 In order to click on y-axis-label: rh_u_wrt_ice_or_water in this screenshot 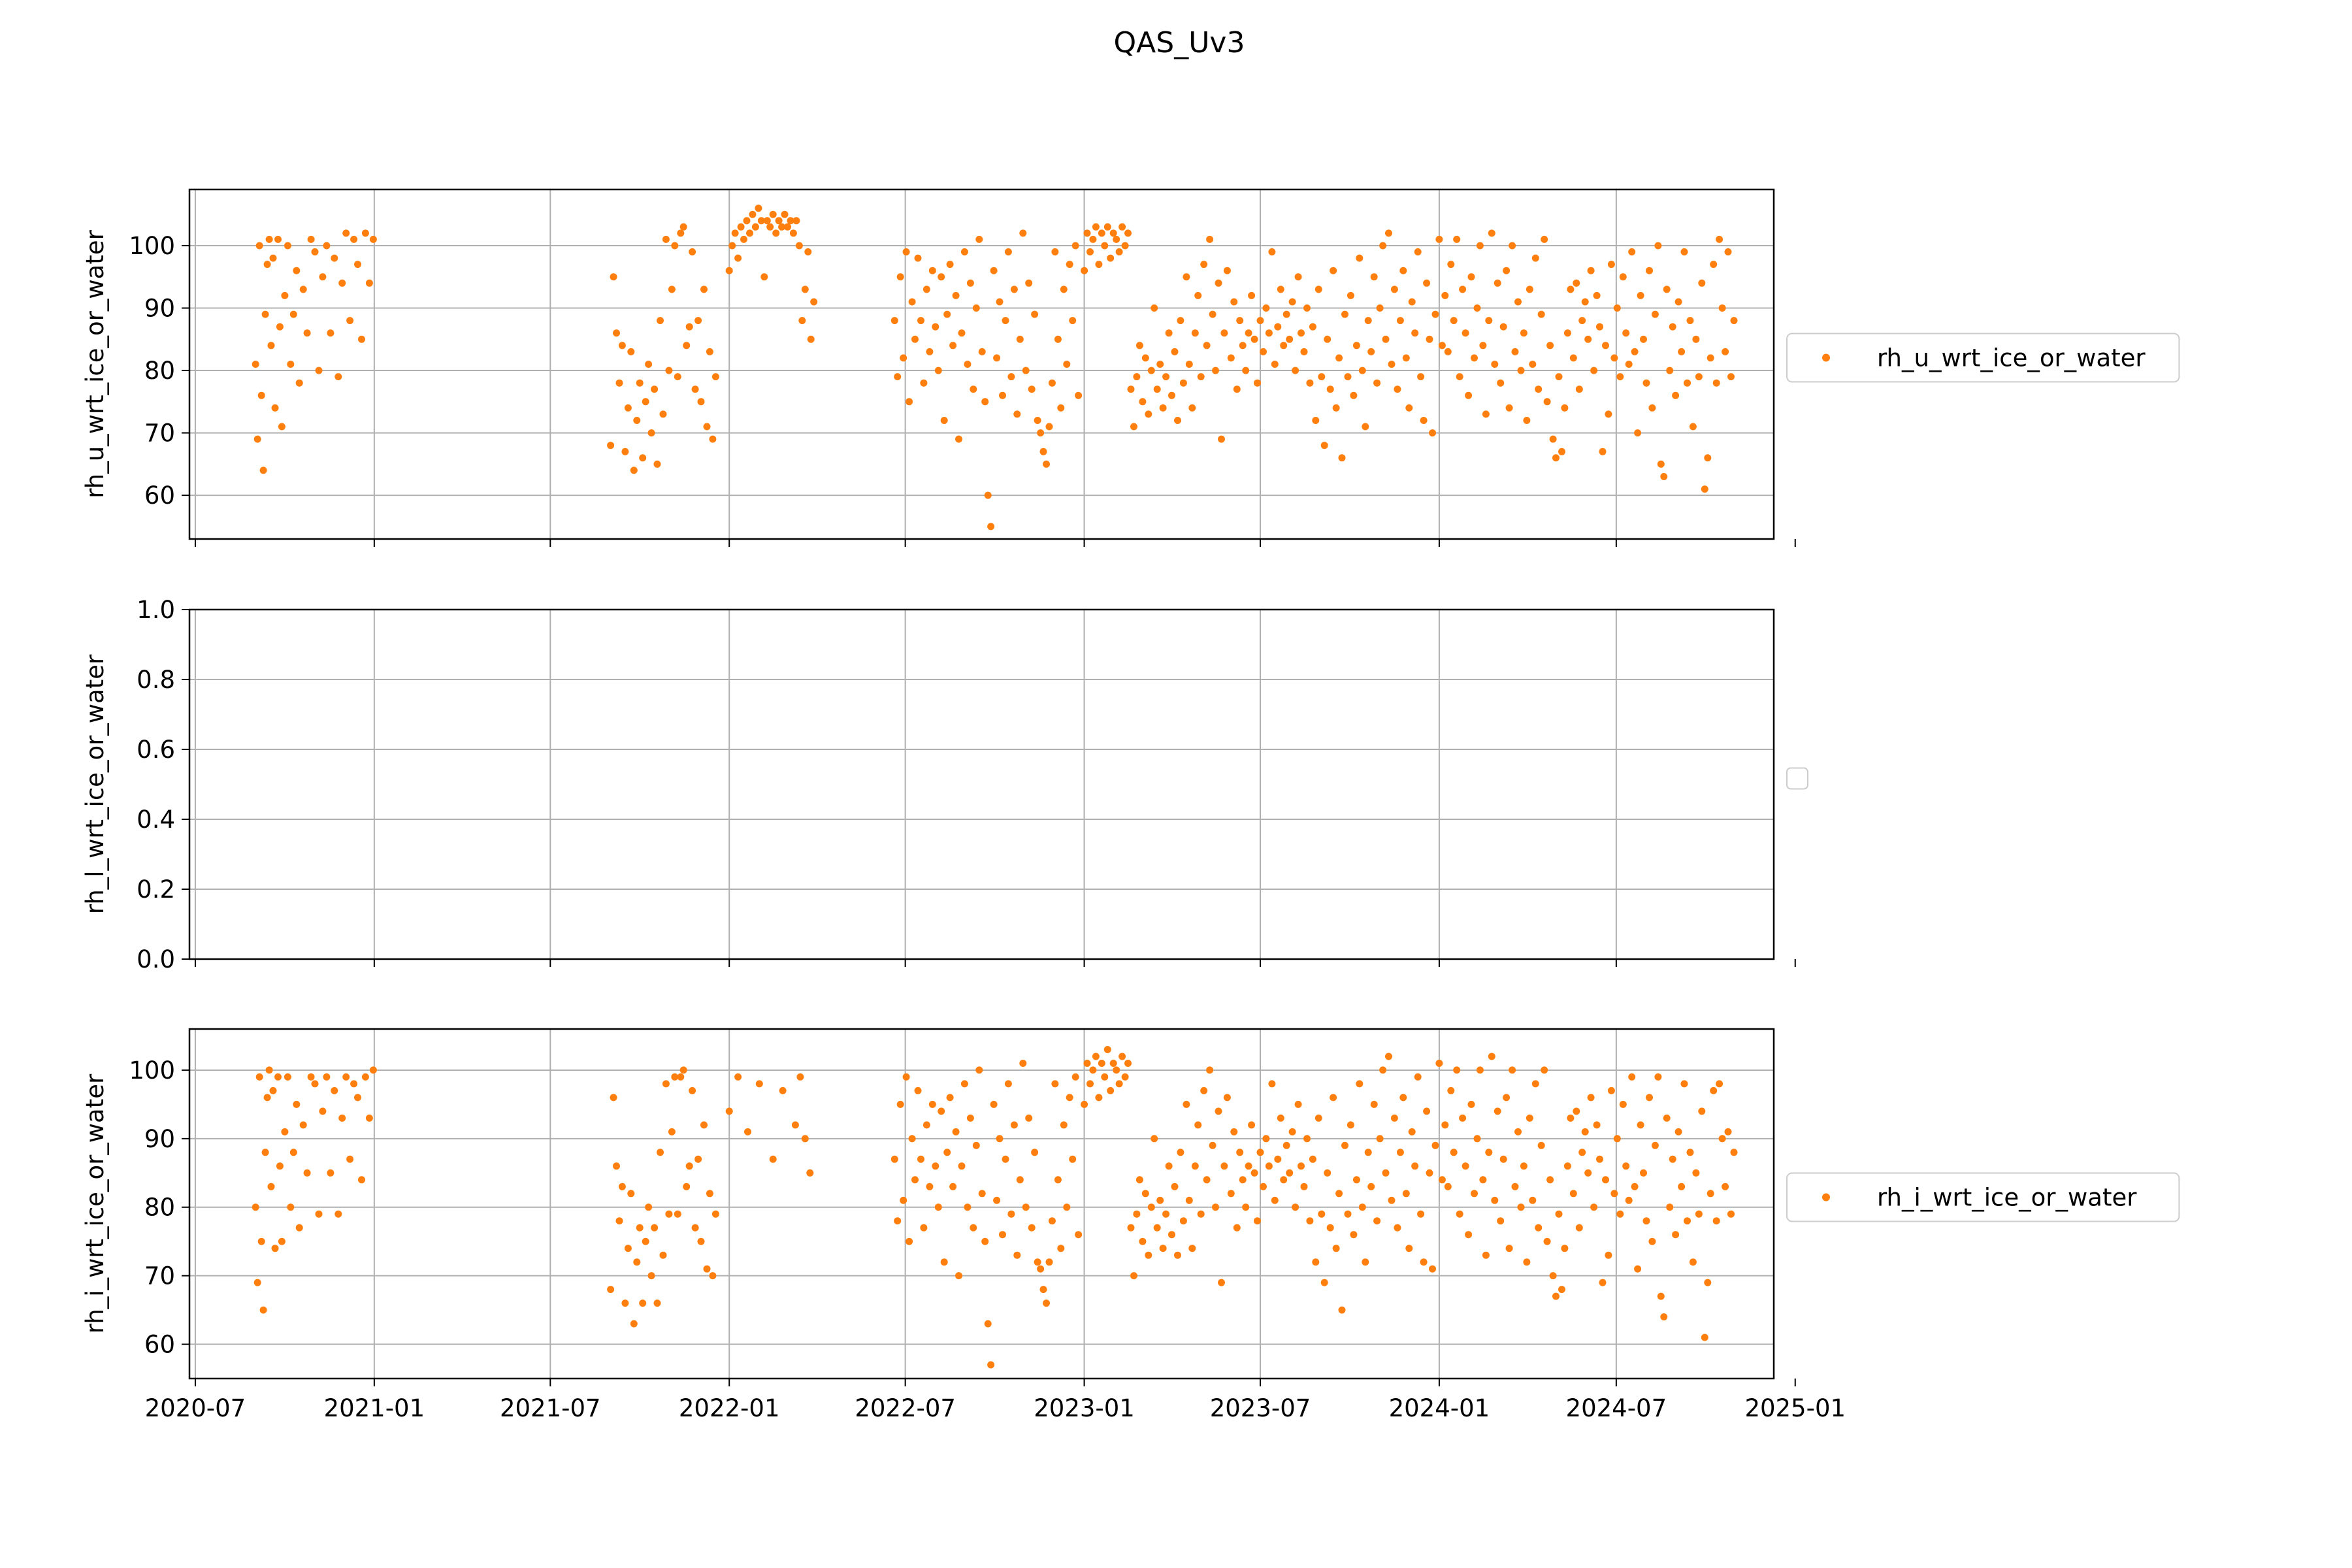, I will do `click(95, 363)`.